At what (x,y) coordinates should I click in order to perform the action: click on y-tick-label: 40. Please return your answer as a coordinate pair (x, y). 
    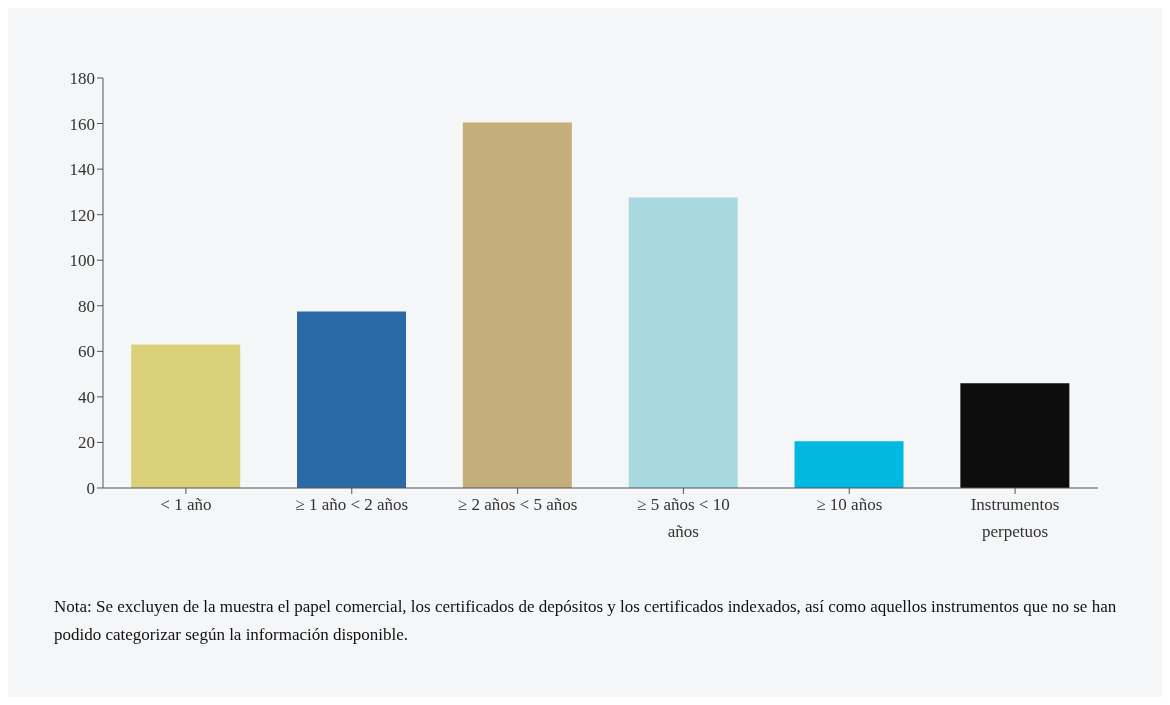
    Looking at the image, I should click on (86, 397).